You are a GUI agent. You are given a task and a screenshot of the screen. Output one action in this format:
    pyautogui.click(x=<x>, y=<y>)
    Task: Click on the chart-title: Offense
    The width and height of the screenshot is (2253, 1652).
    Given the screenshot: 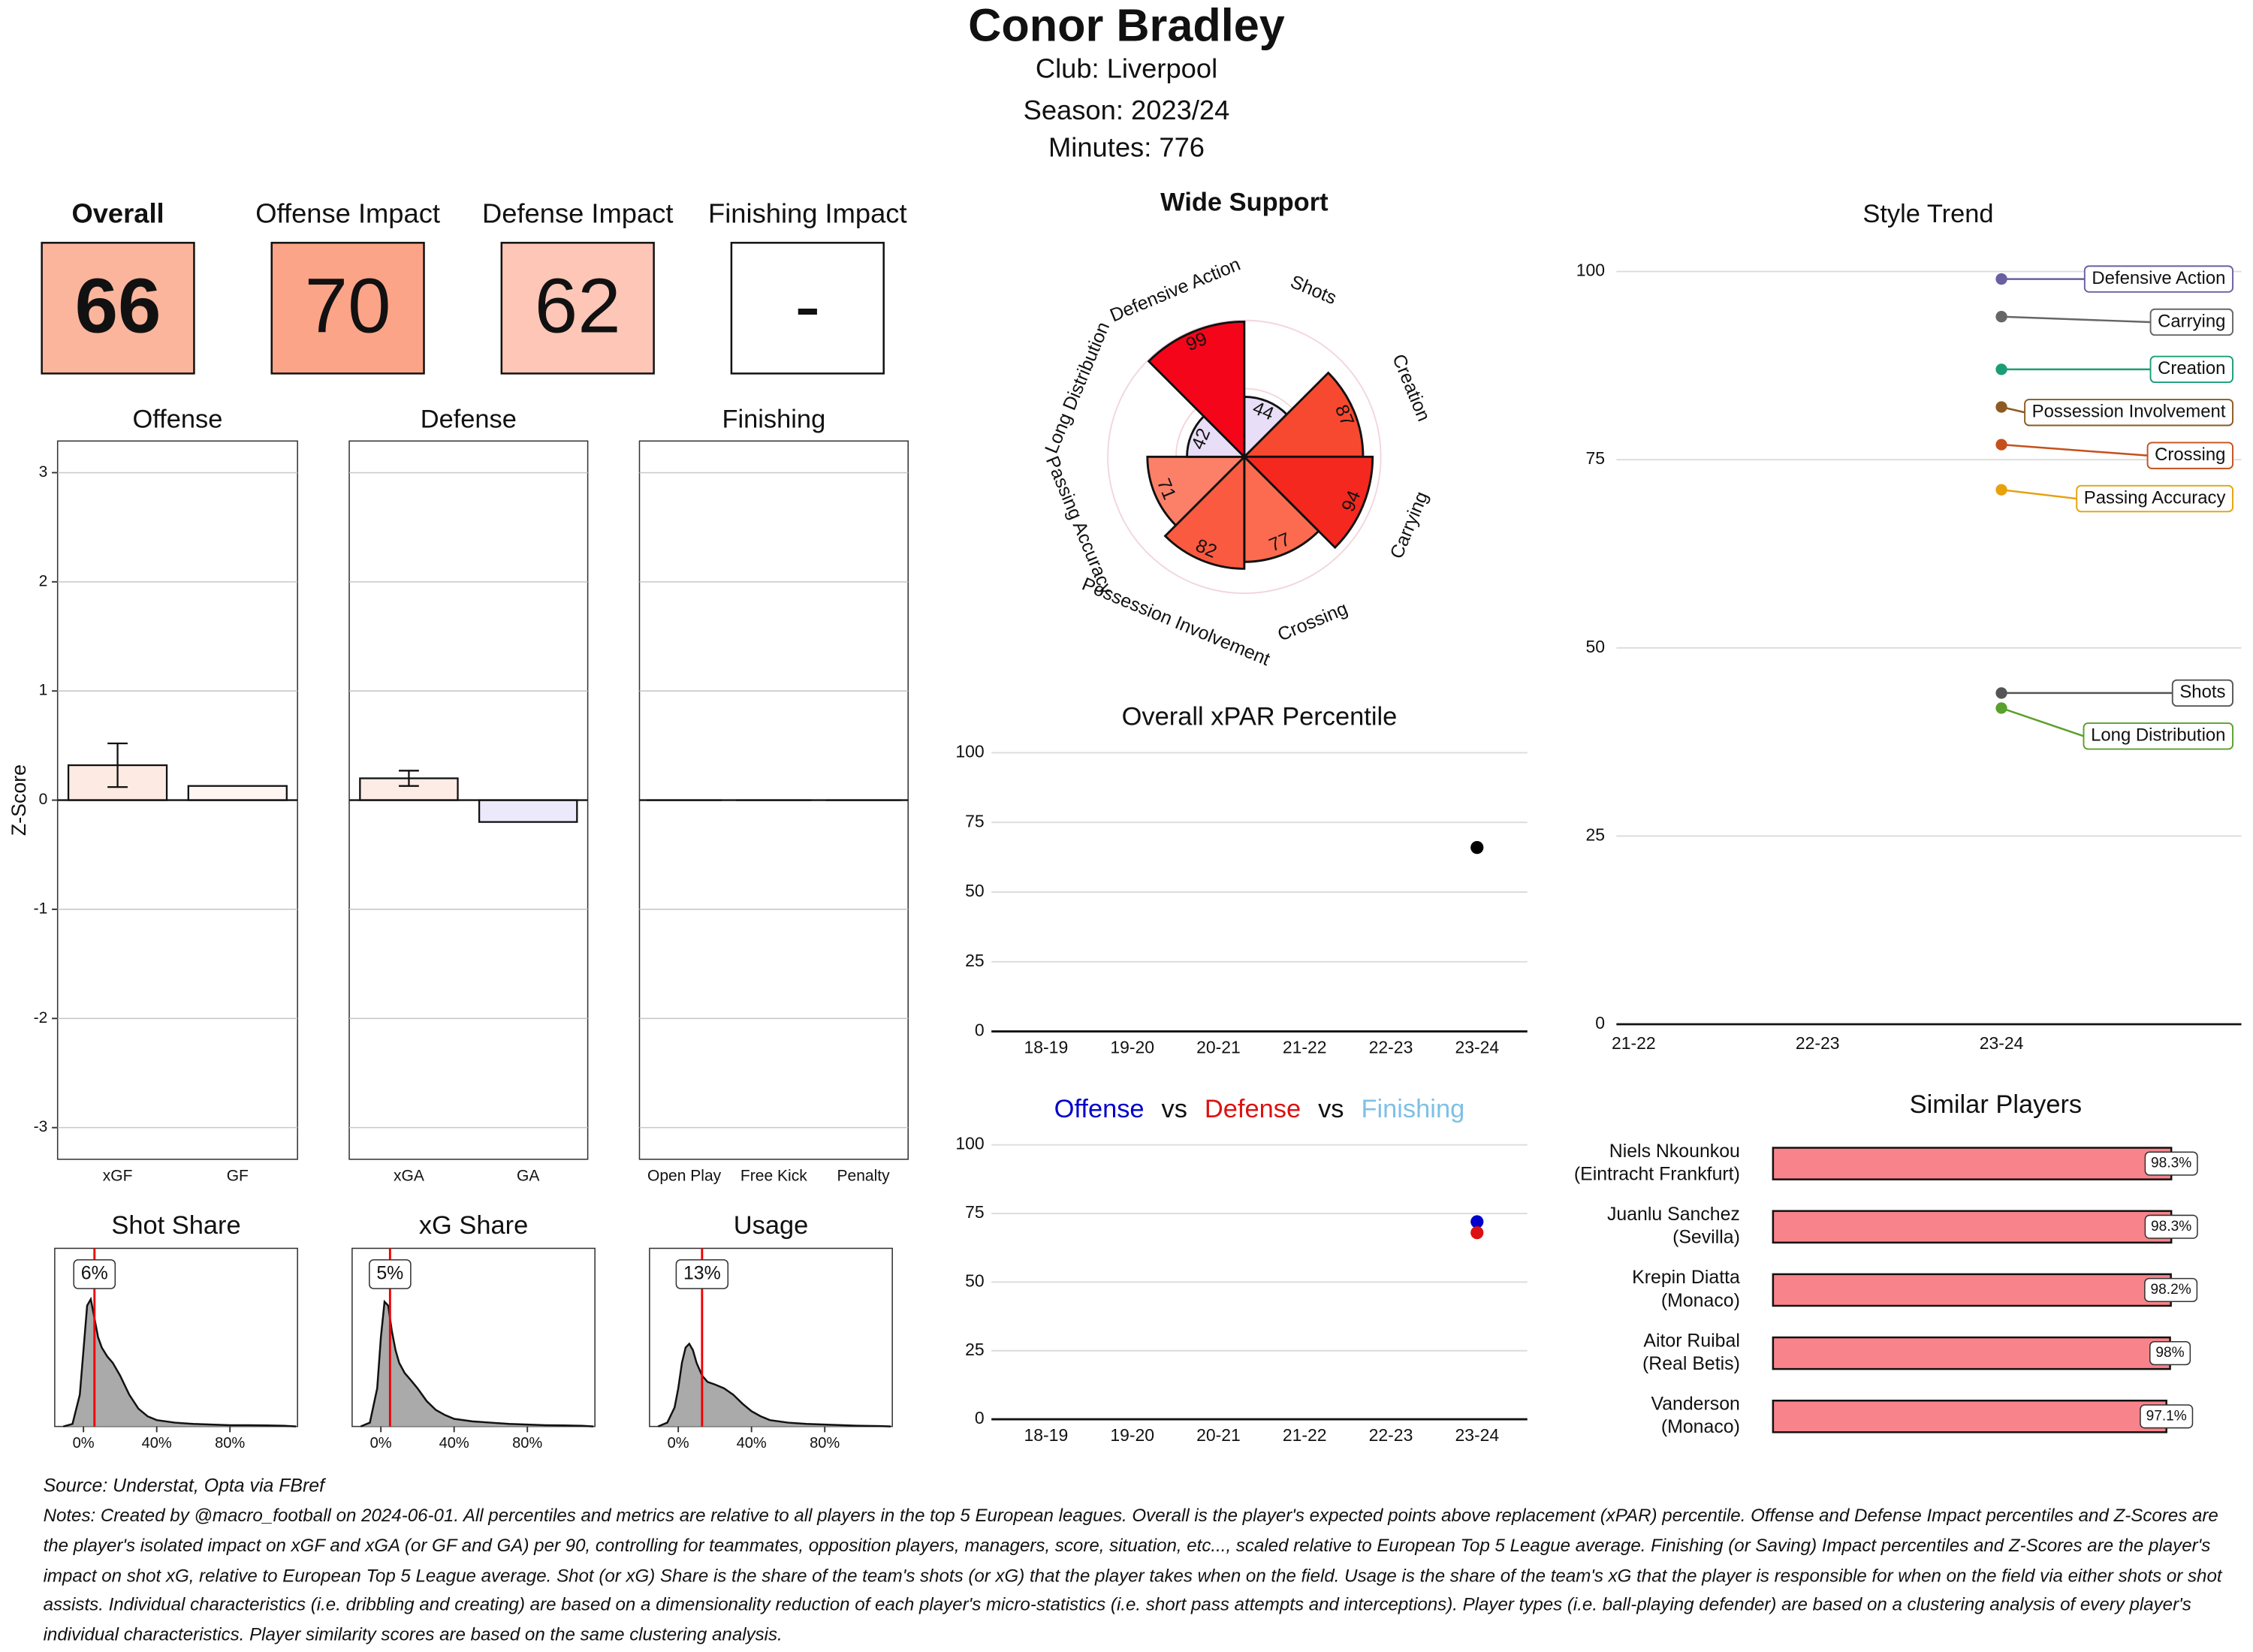 What is the action you would take?
    pyautogui.click(x=177, y=419)
    